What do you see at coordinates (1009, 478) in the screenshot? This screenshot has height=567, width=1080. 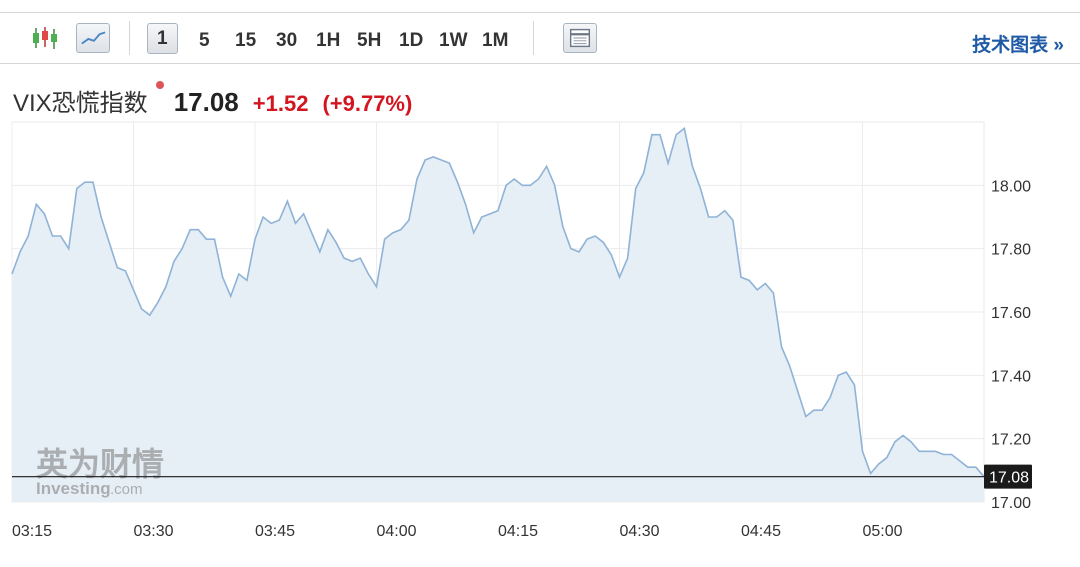 I see `last-price-label: 17.08` at bounding box center [1009, 478].